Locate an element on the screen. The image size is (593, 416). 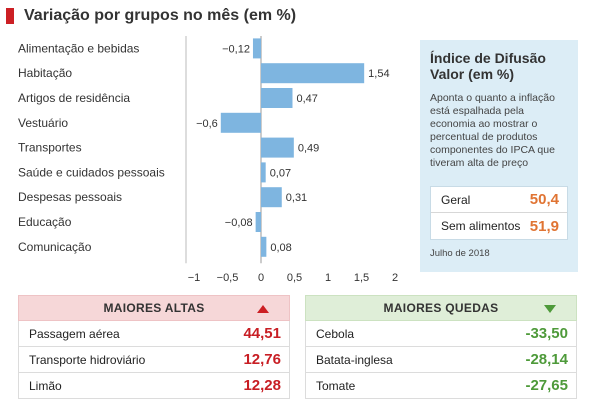
category-label: Artigos de residência is located at coordinates (74, 98).